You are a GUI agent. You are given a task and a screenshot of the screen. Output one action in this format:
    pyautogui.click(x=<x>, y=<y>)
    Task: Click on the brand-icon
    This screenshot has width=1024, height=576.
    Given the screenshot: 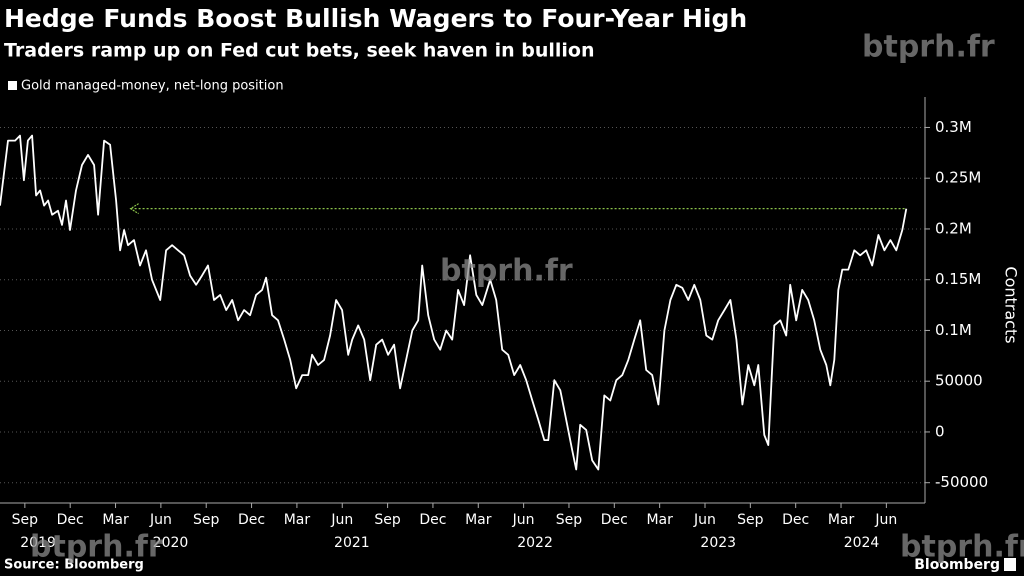 What is the action you would take?
    pyautogui.click(x=1010, y=564)
    